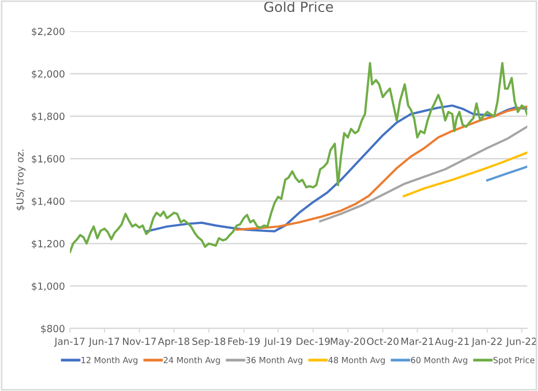  Describe the element at coordinates (274, 360) in the screenshot. I see `legend-label: 36 Month Avg` at that location.